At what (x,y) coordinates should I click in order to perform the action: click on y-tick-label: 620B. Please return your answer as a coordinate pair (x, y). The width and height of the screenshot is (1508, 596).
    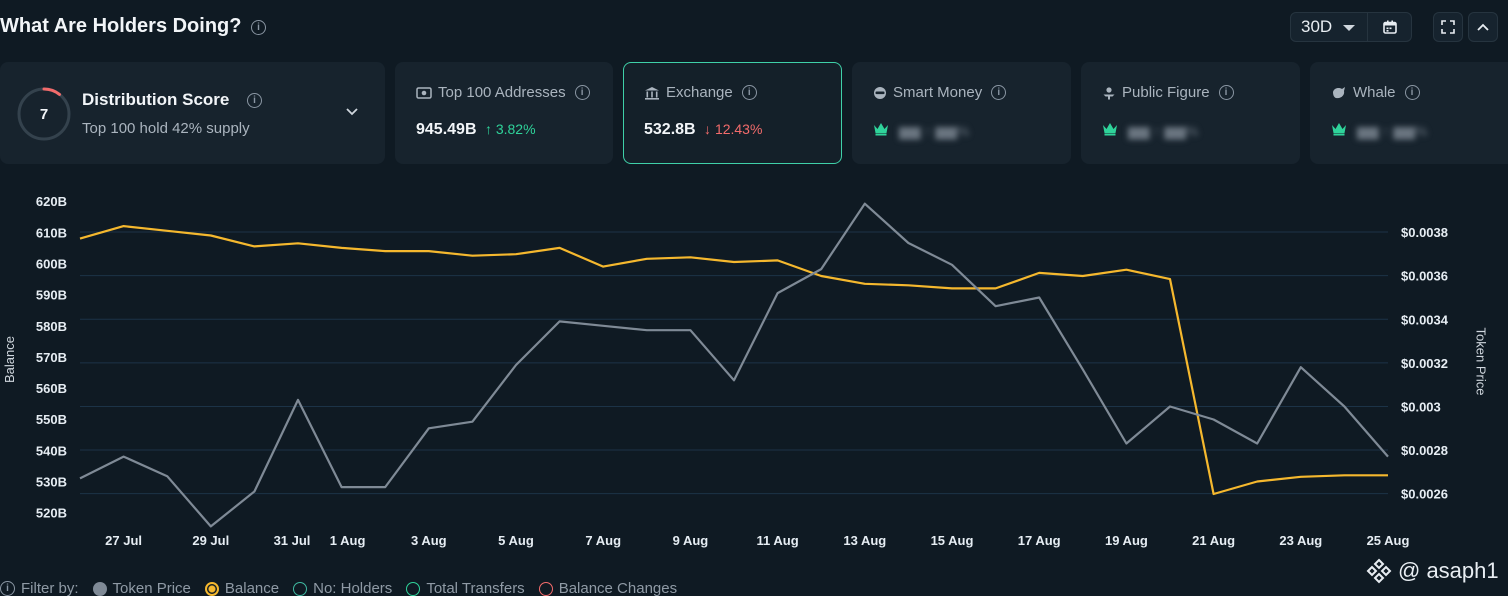
    Looking at the image, I should click on (51, 201).